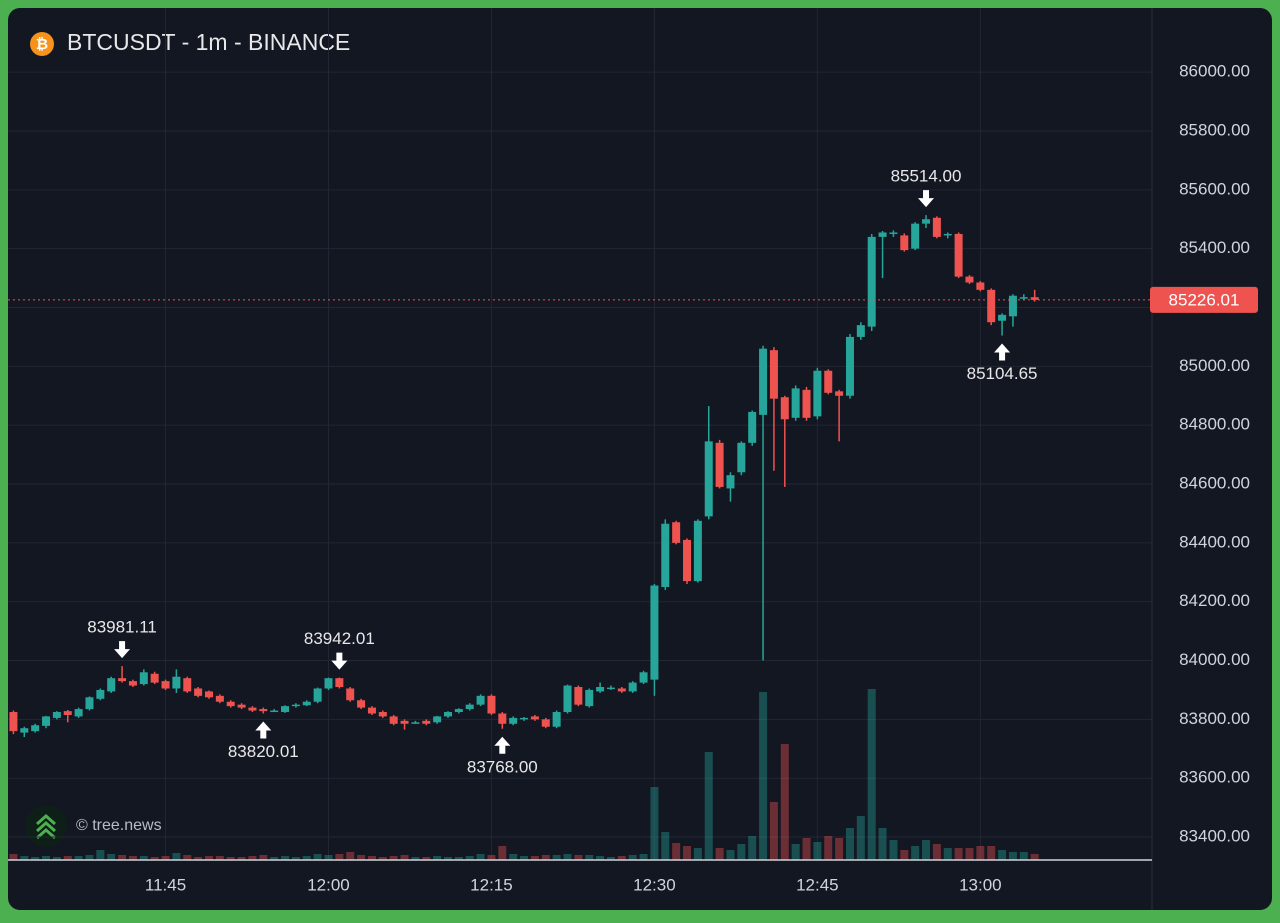 The image size is (1280, 923). I want to click on x-tick-label: 12:30, so click(654, 884).